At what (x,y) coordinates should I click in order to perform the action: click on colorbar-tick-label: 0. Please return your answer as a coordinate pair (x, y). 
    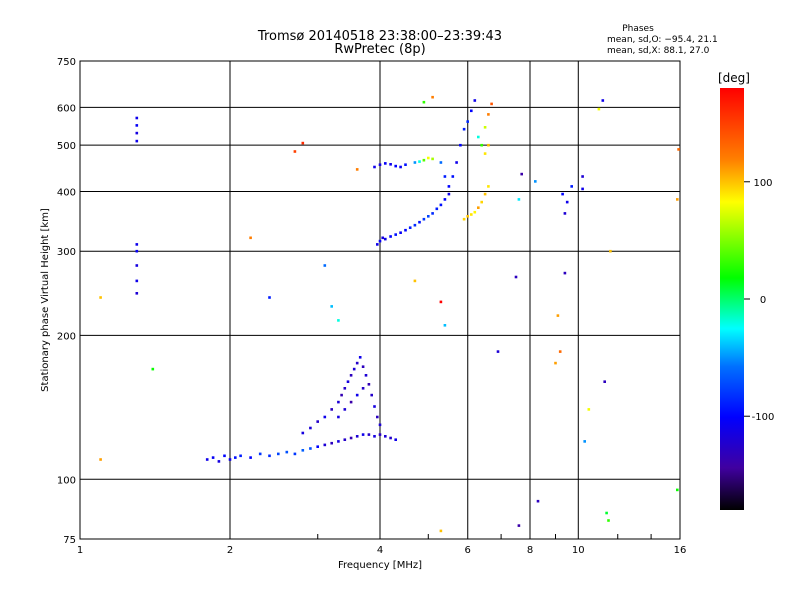
    Looking at the image, I should click on (763, 300).